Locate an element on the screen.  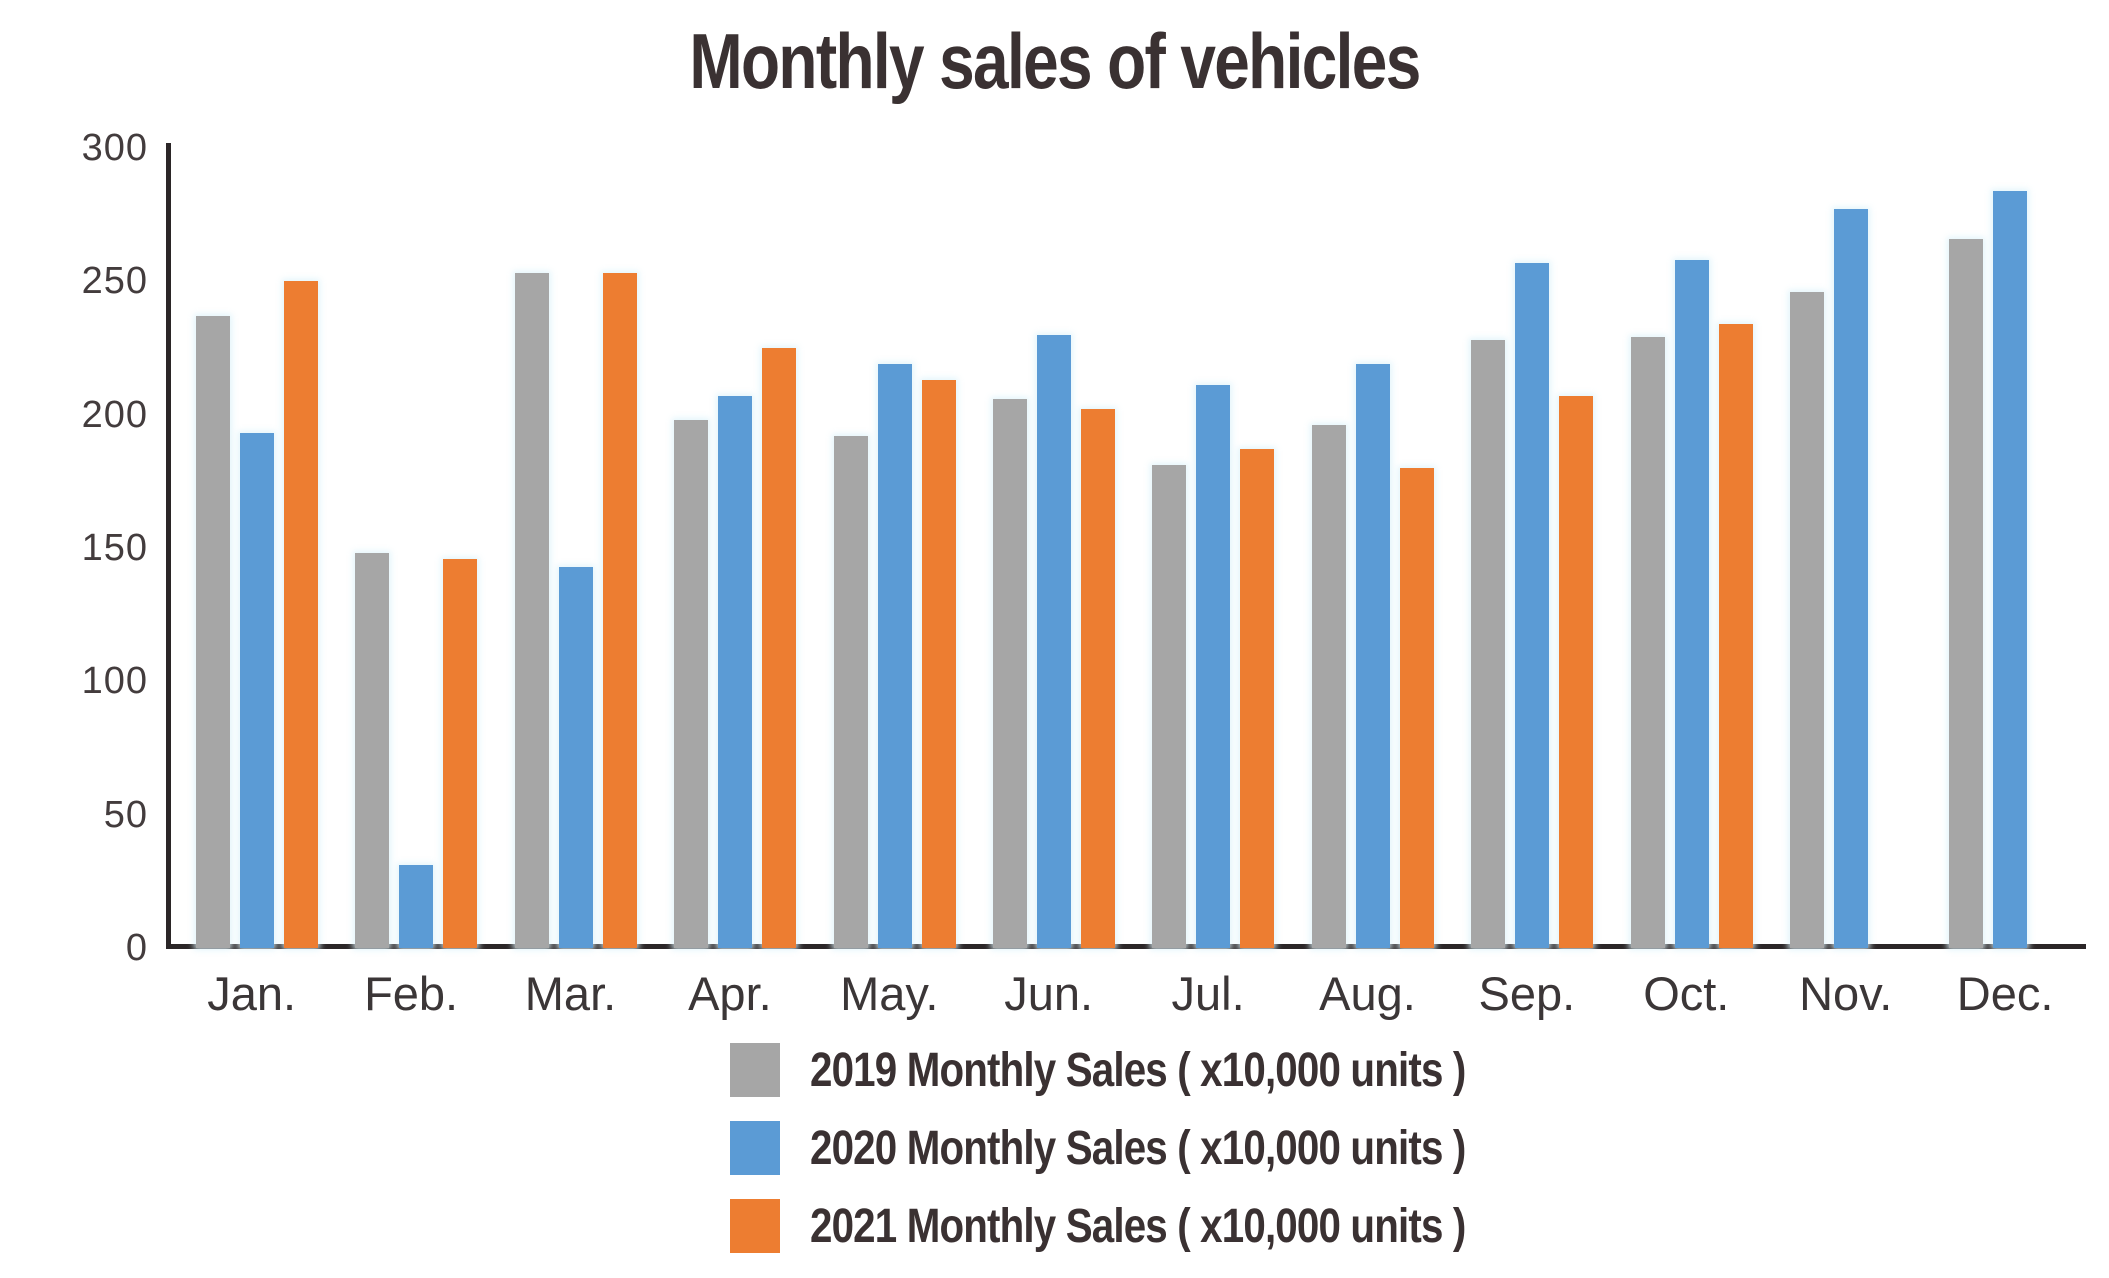
x-tick-jun: Jun. is located at coordinates (1049, 993).